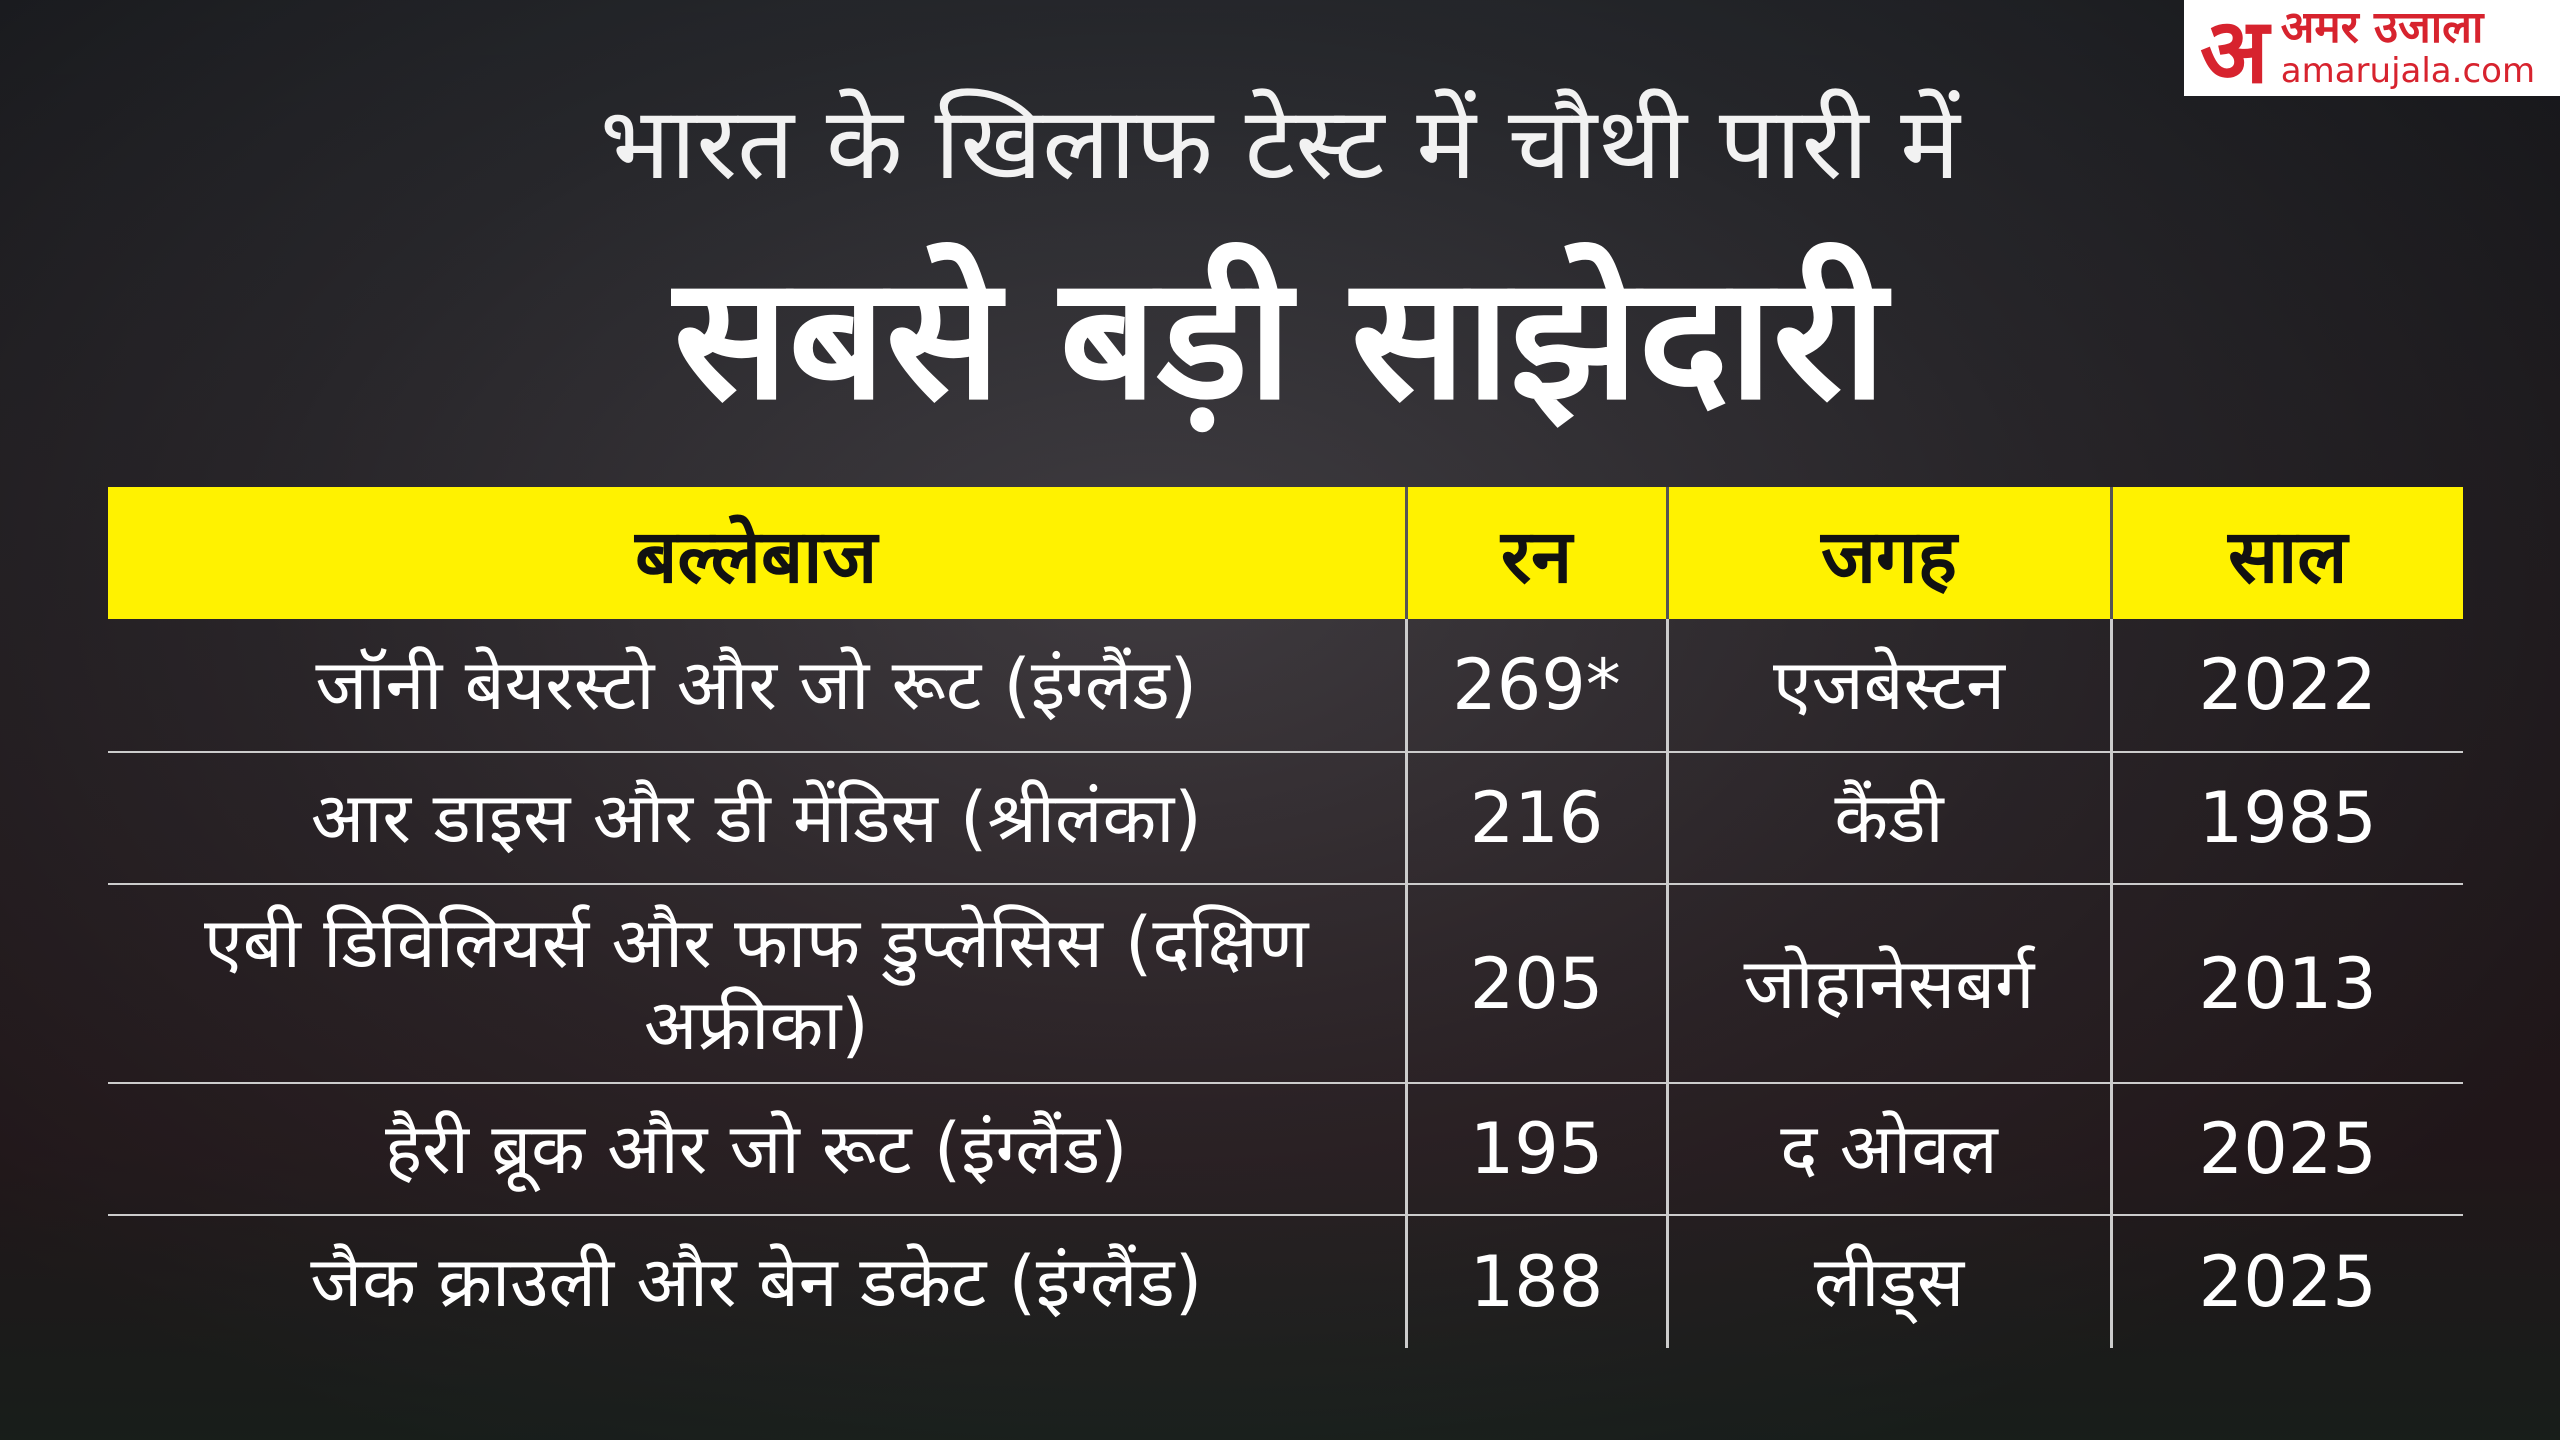 The width and height of the screenshot is (2560, 1440). I want to click on table-cell: द ओवल, so click(1890, 1149).